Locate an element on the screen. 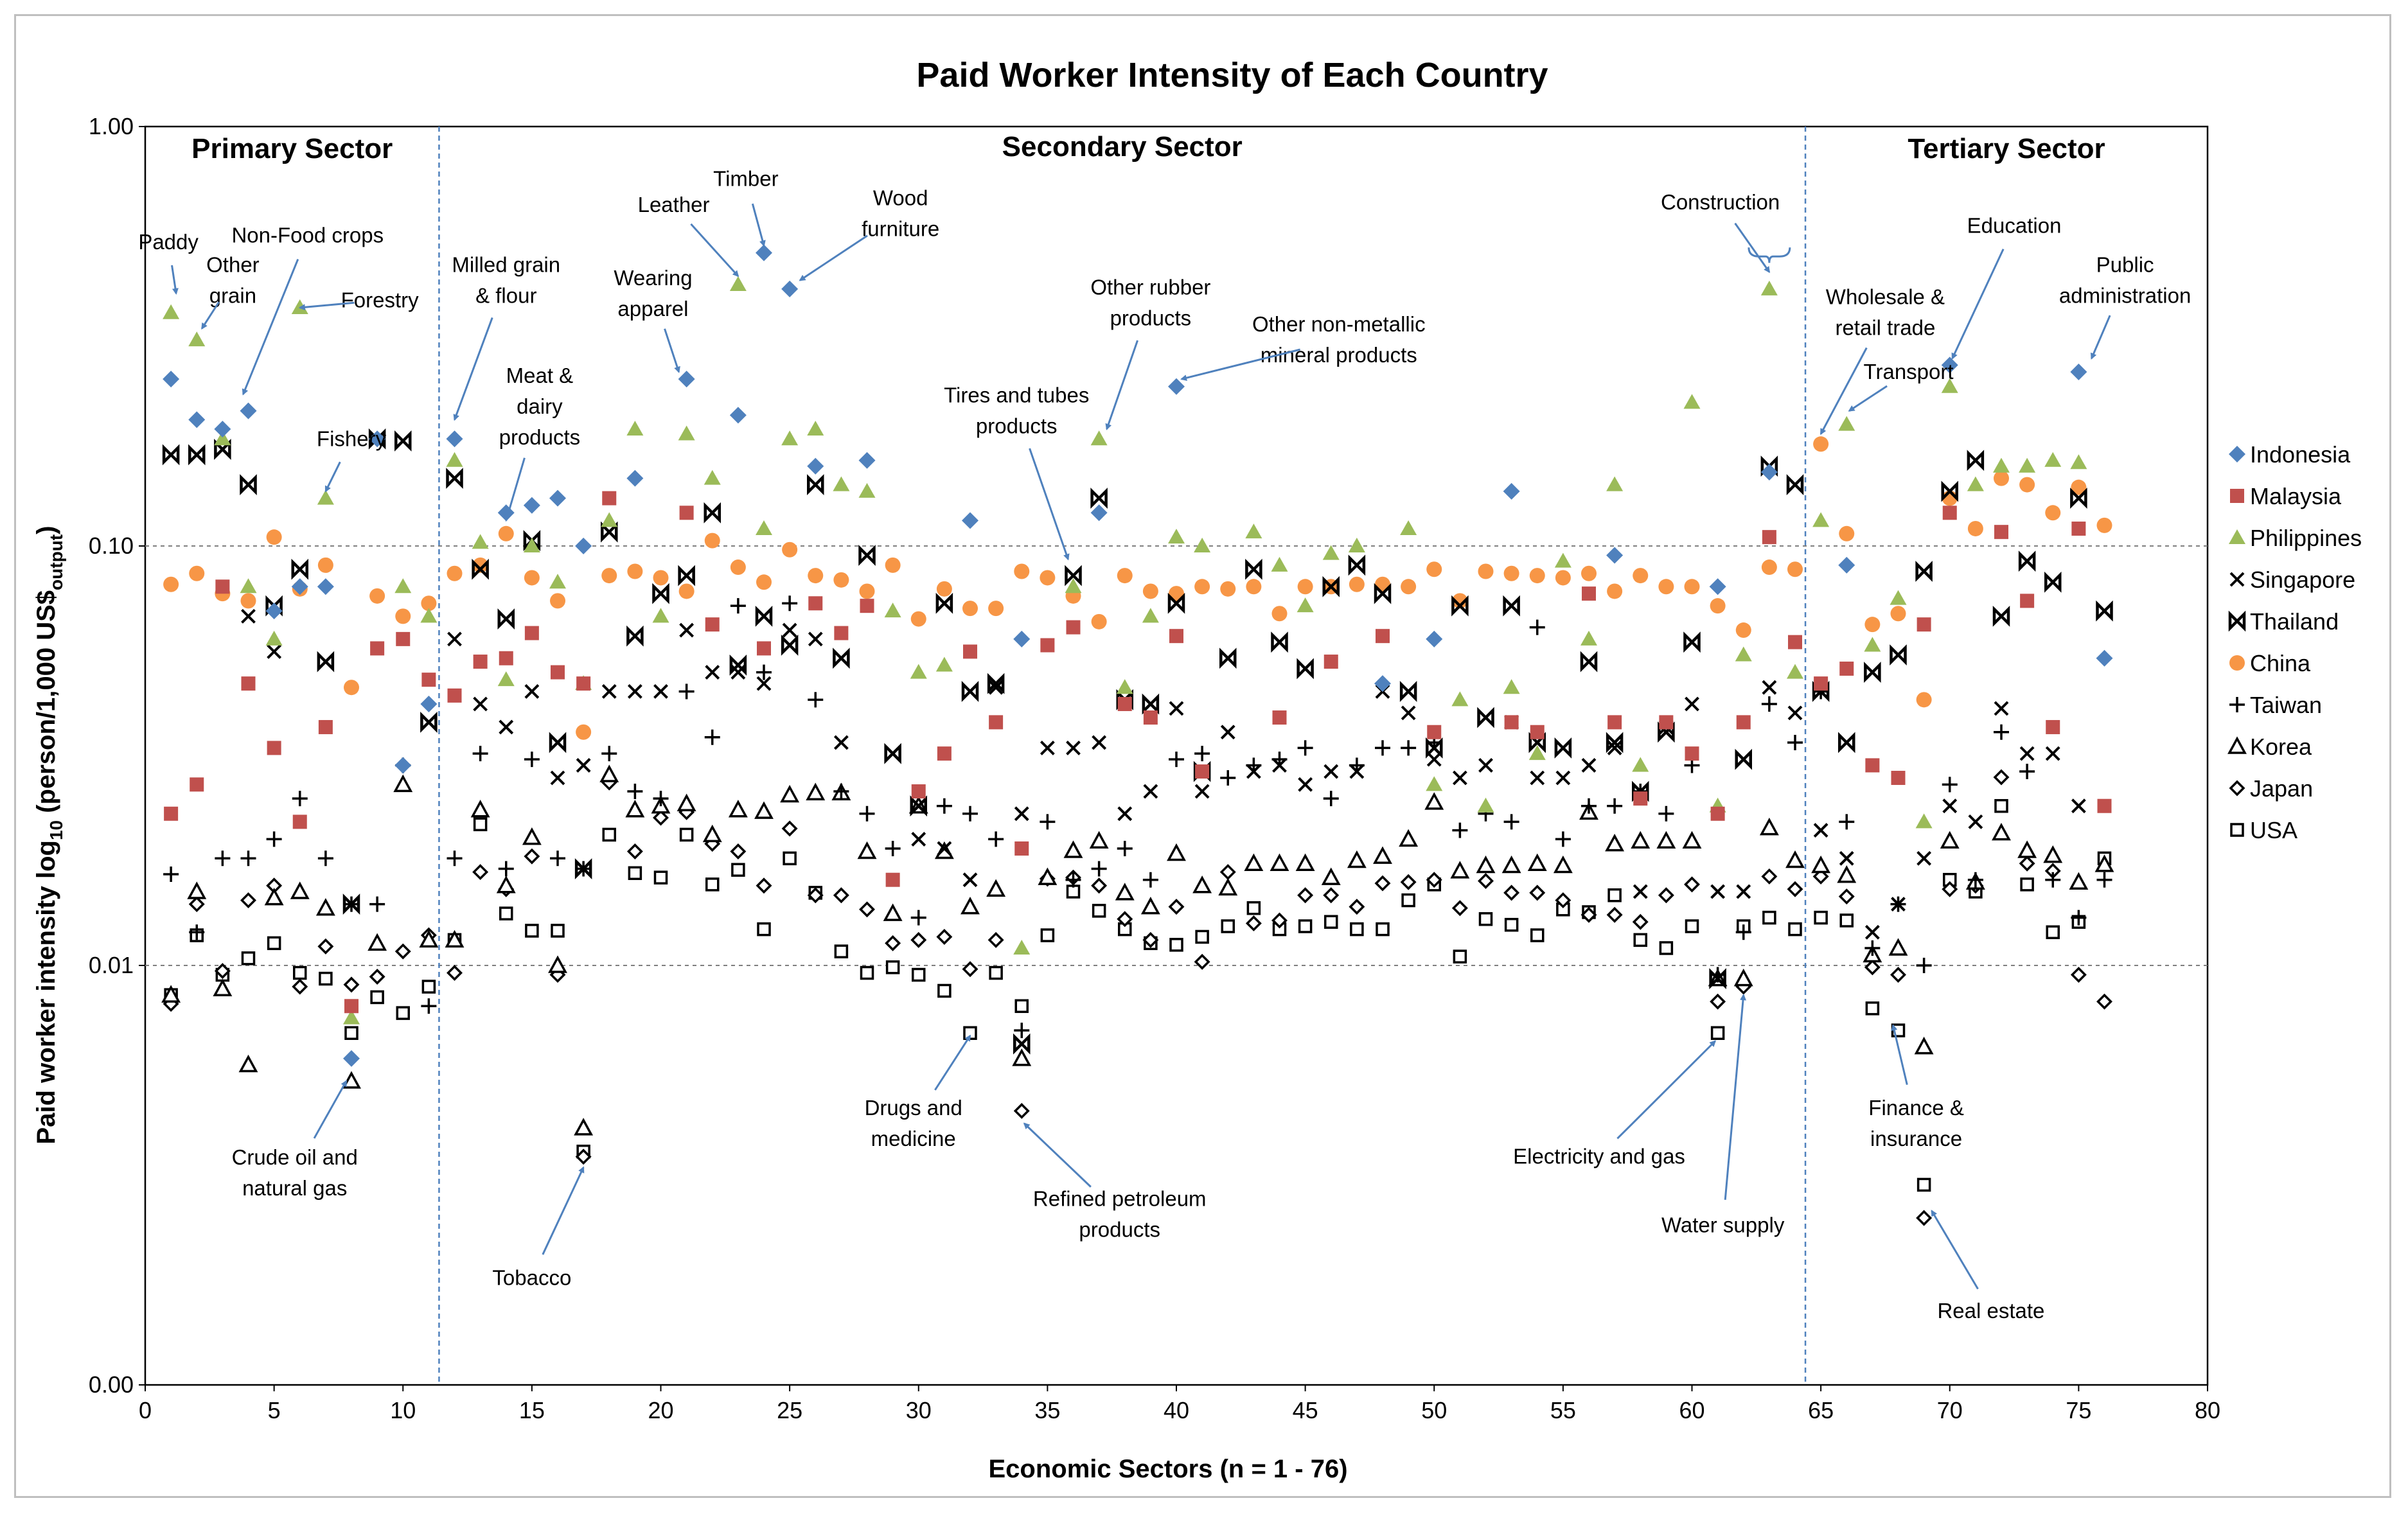 The image size is (2408, 1514). legend-marker-japan is located at coordinates (2237, 788).